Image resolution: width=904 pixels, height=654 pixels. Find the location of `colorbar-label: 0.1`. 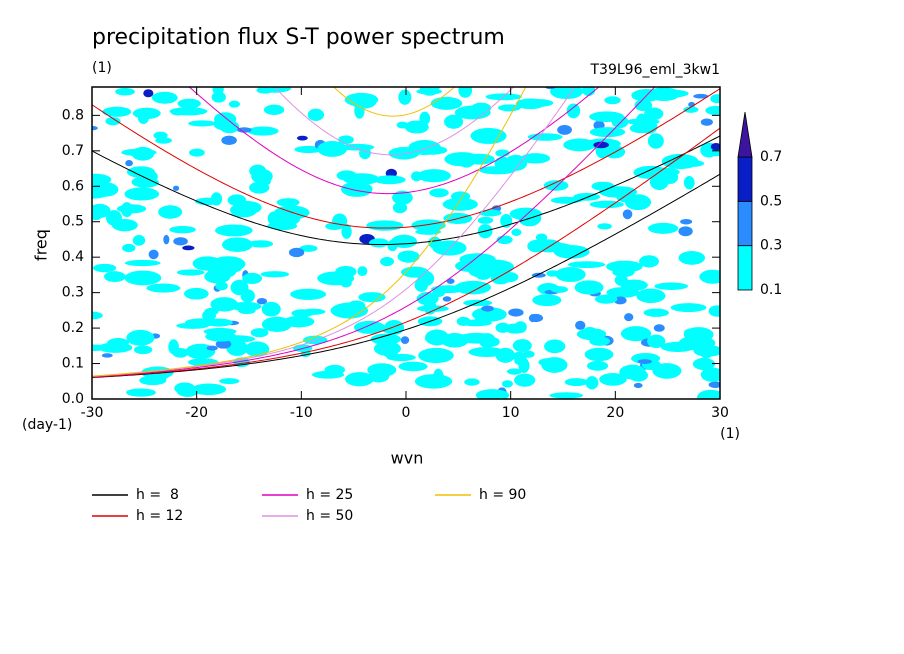

colorbar-label: 0.1 is located at coordinates (771, 290).